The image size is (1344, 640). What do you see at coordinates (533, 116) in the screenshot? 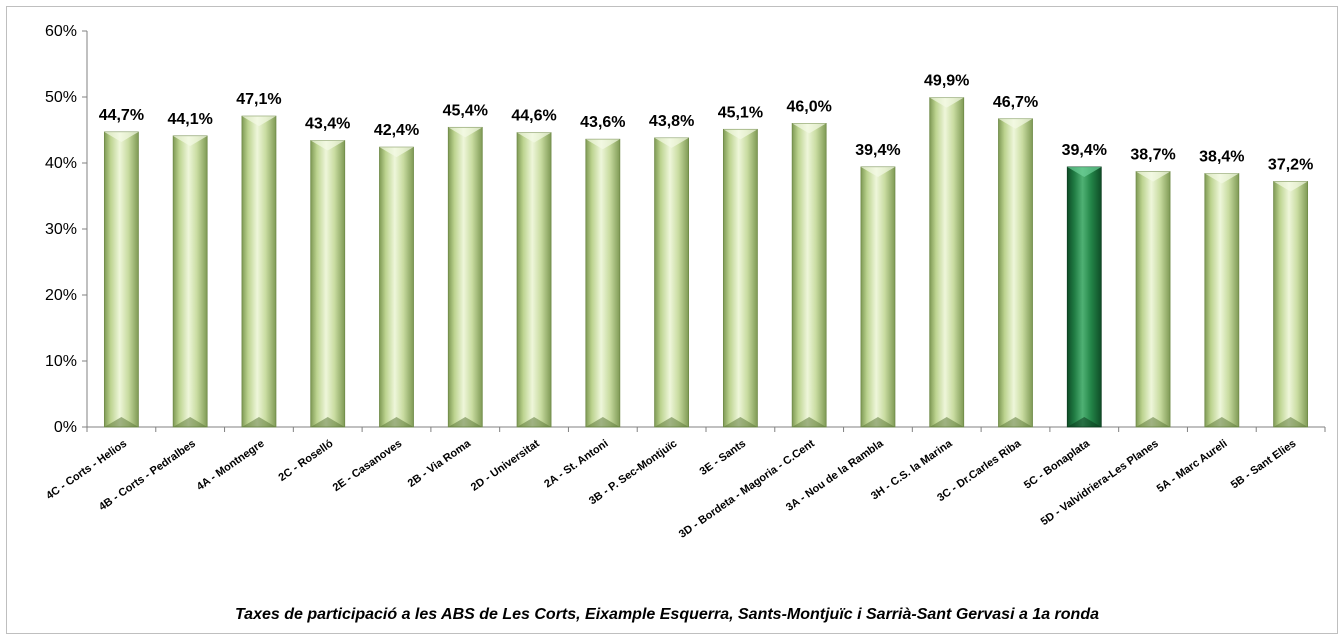
I see `data-label: 44,6%` at bounding box center [533, 116].